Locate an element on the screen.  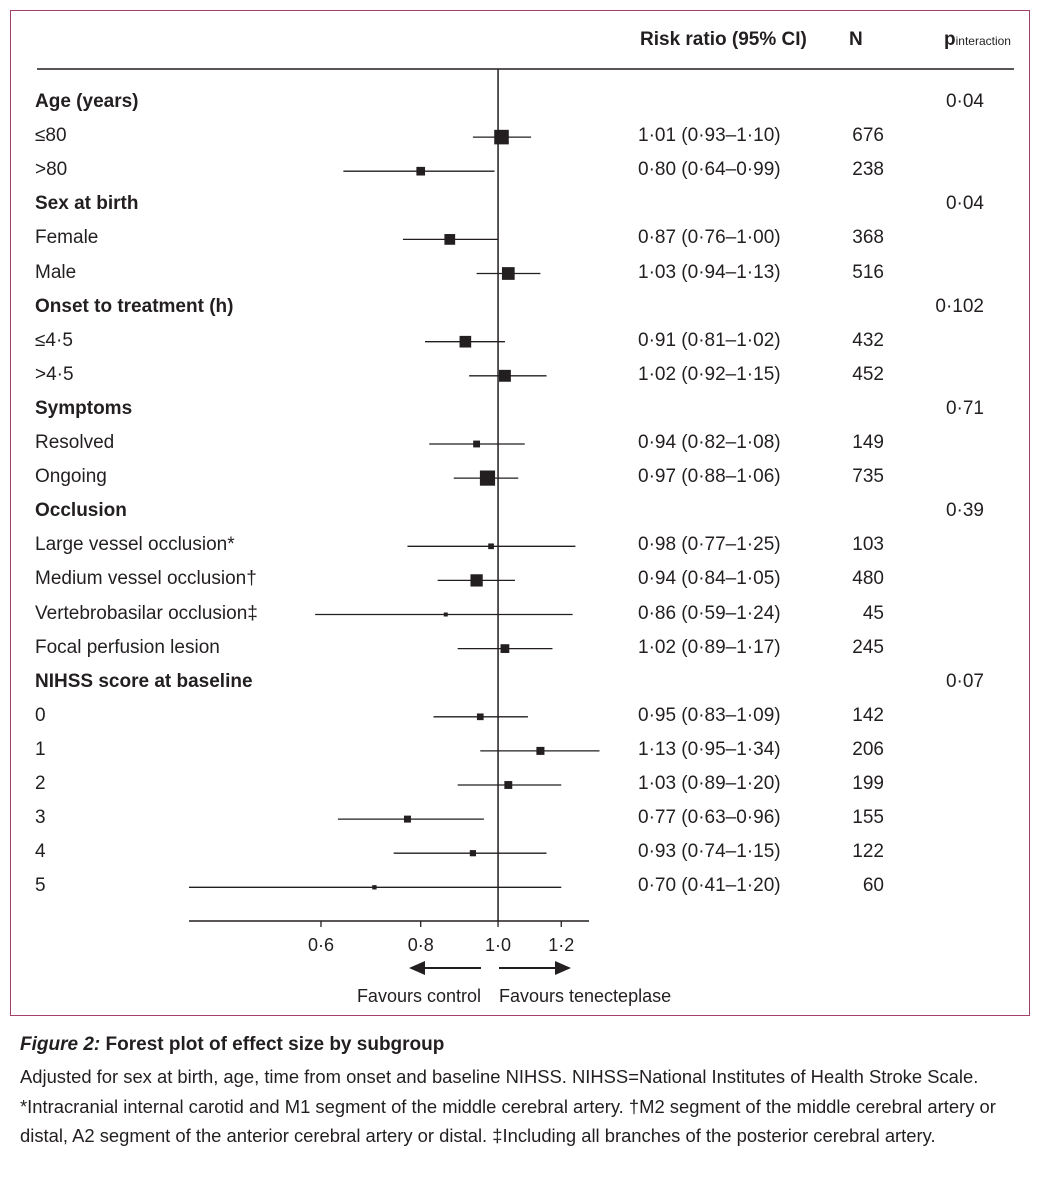
x-tick-label: 1·2 is located at coordinates (561, 945).